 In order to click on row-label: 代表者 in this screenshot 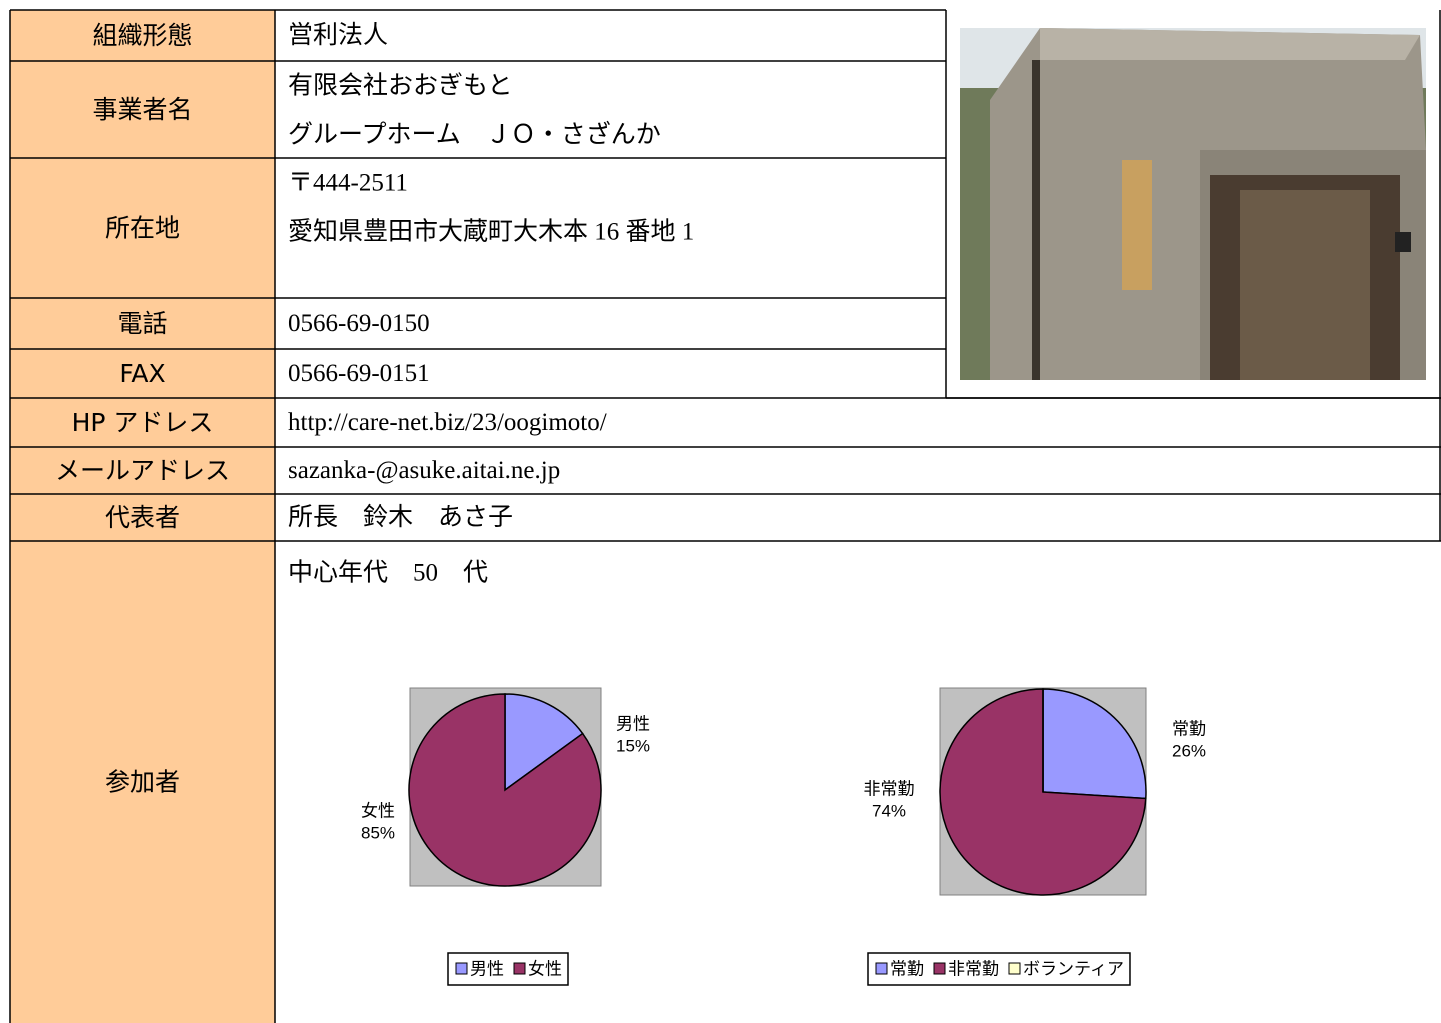, I will do `click(142, 517)`.